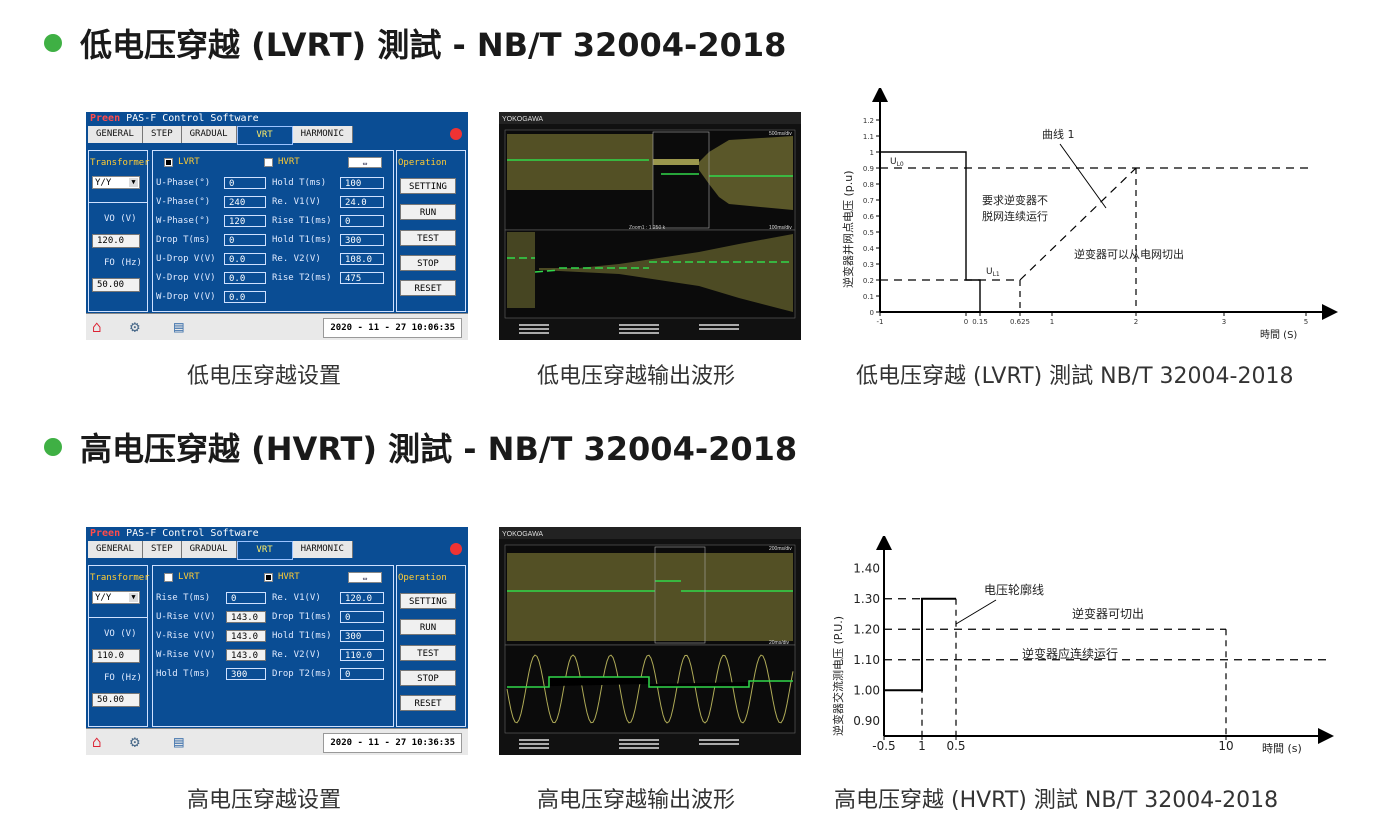  Describe the element at coordinates (1083, 176) in the screenshot. I see `curve-leader-line` at that location.